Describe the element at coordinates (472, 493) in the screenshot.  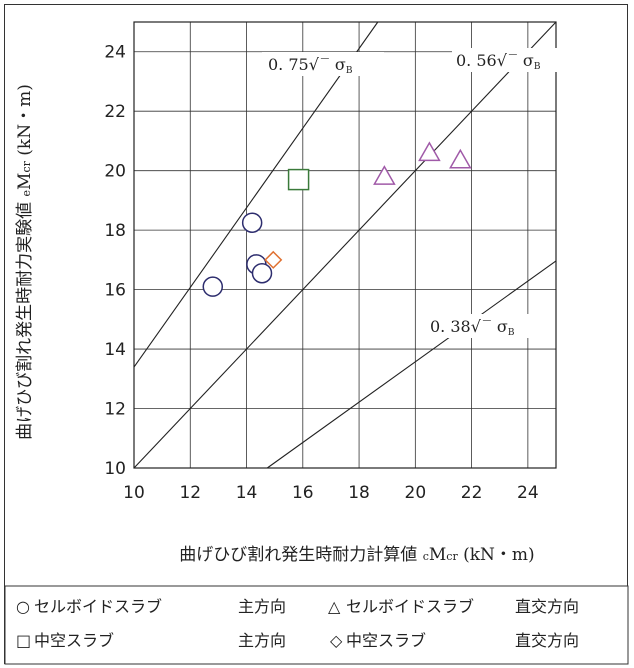
I see `x-tick-label: 22` at that location.